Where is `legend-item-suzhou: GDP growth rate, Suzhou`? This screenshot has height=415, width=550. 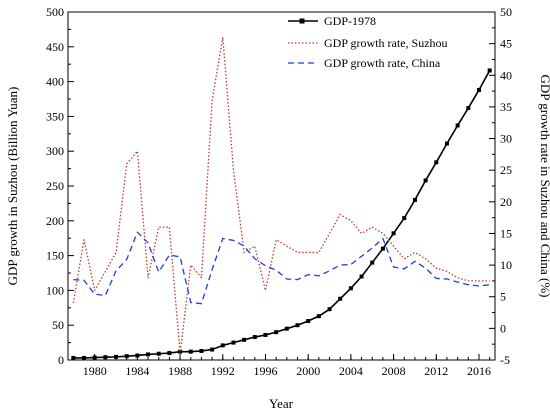 legend-item-suzhou: GDP growth rate, Suzhou is located at coordinates (368, 43).